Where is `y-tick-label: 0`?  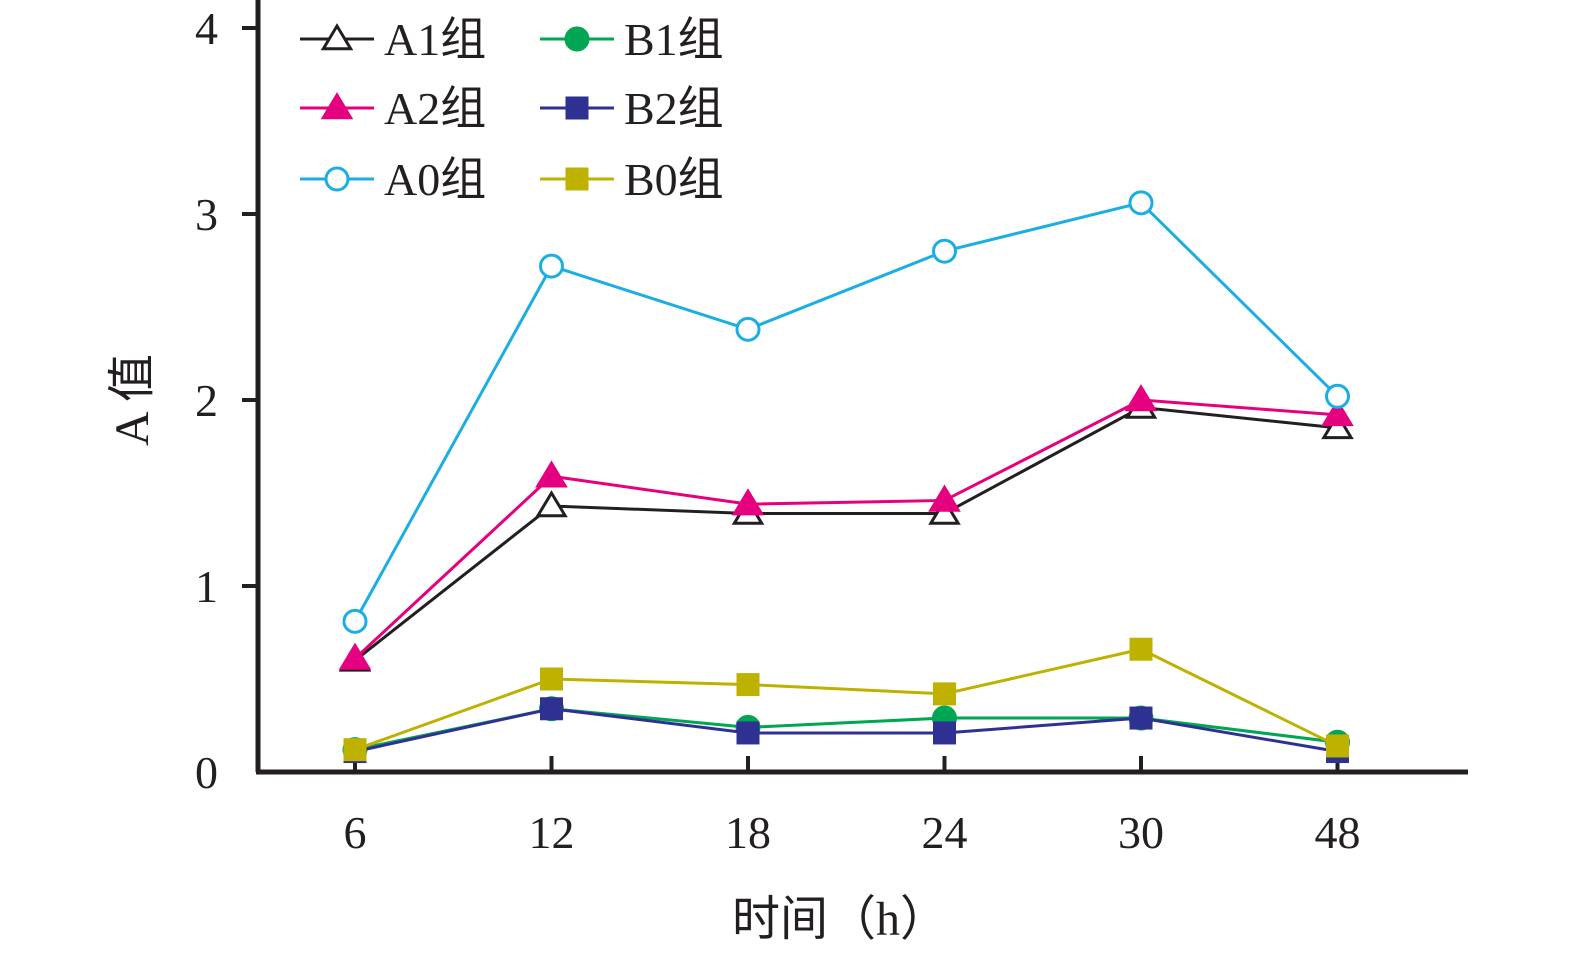 y-tick-label: 0 is located at coordinates (206, 772).